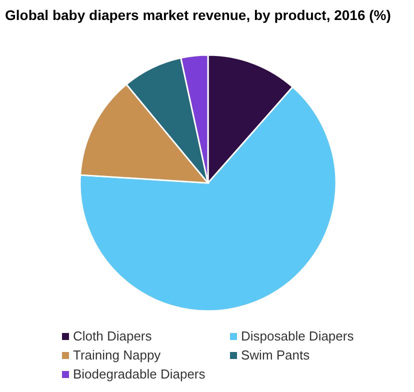  What do you see at coordinates (297, 336) in the screenshot?
I see `legend-label: Disposable Diapers` at bounding box center [297, 336].